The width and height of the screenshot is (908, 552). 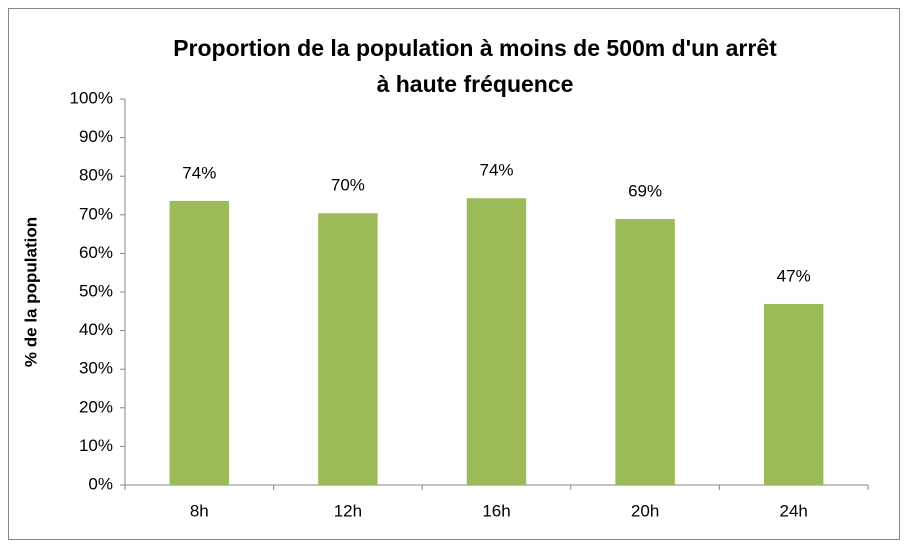 I want to click on y-tick-label: 0%, so click(x=100, y=483).